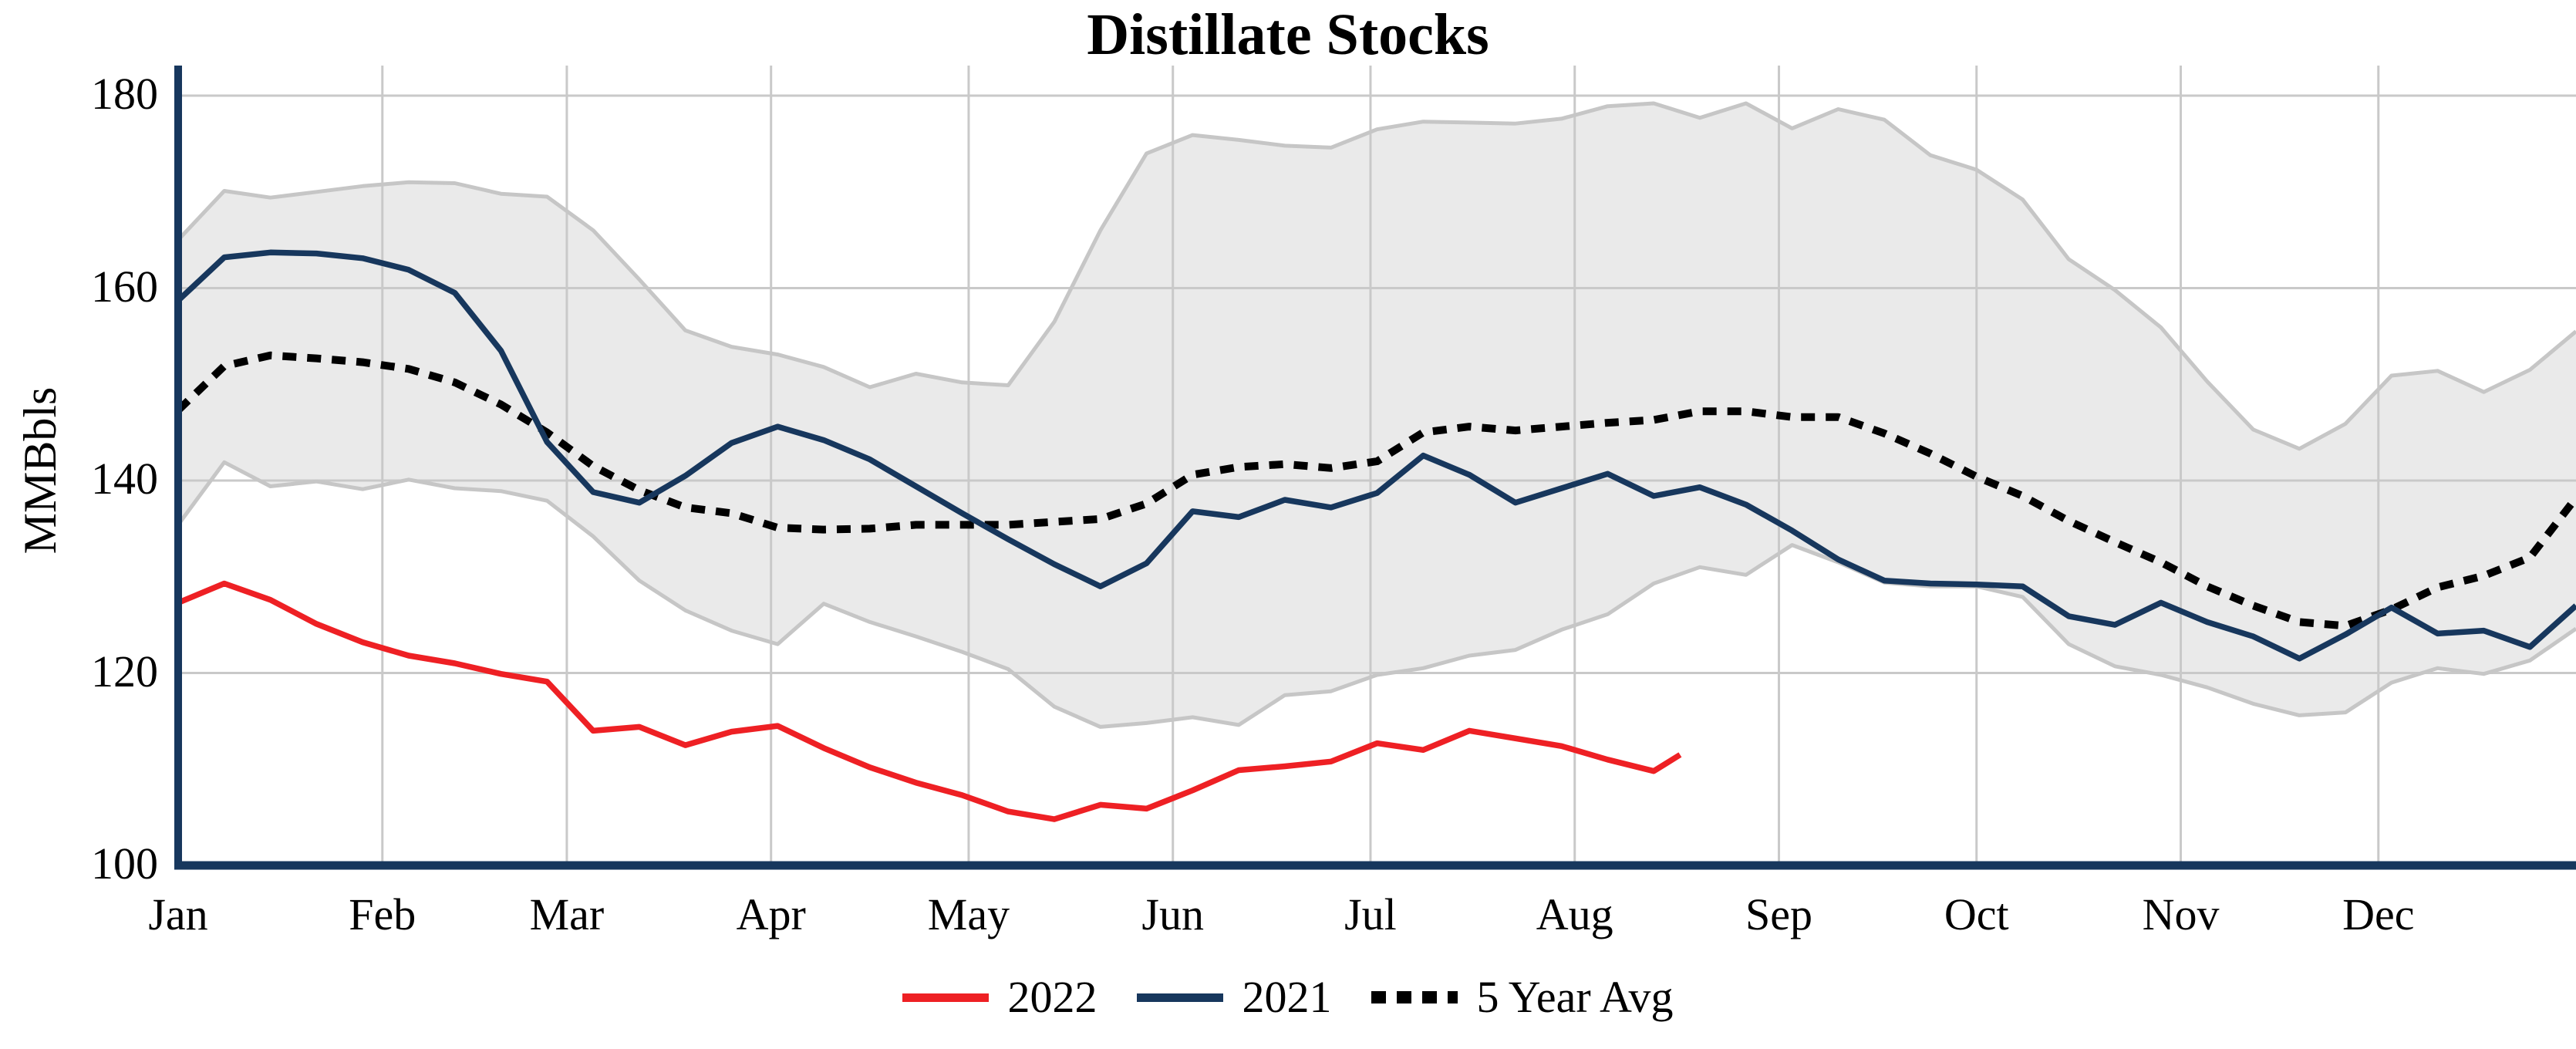 This screenshot has height=1049, width=2576. Describe the element at coordinates (946, 998) in the screenshot. I see `red-line-swatch` at that location.